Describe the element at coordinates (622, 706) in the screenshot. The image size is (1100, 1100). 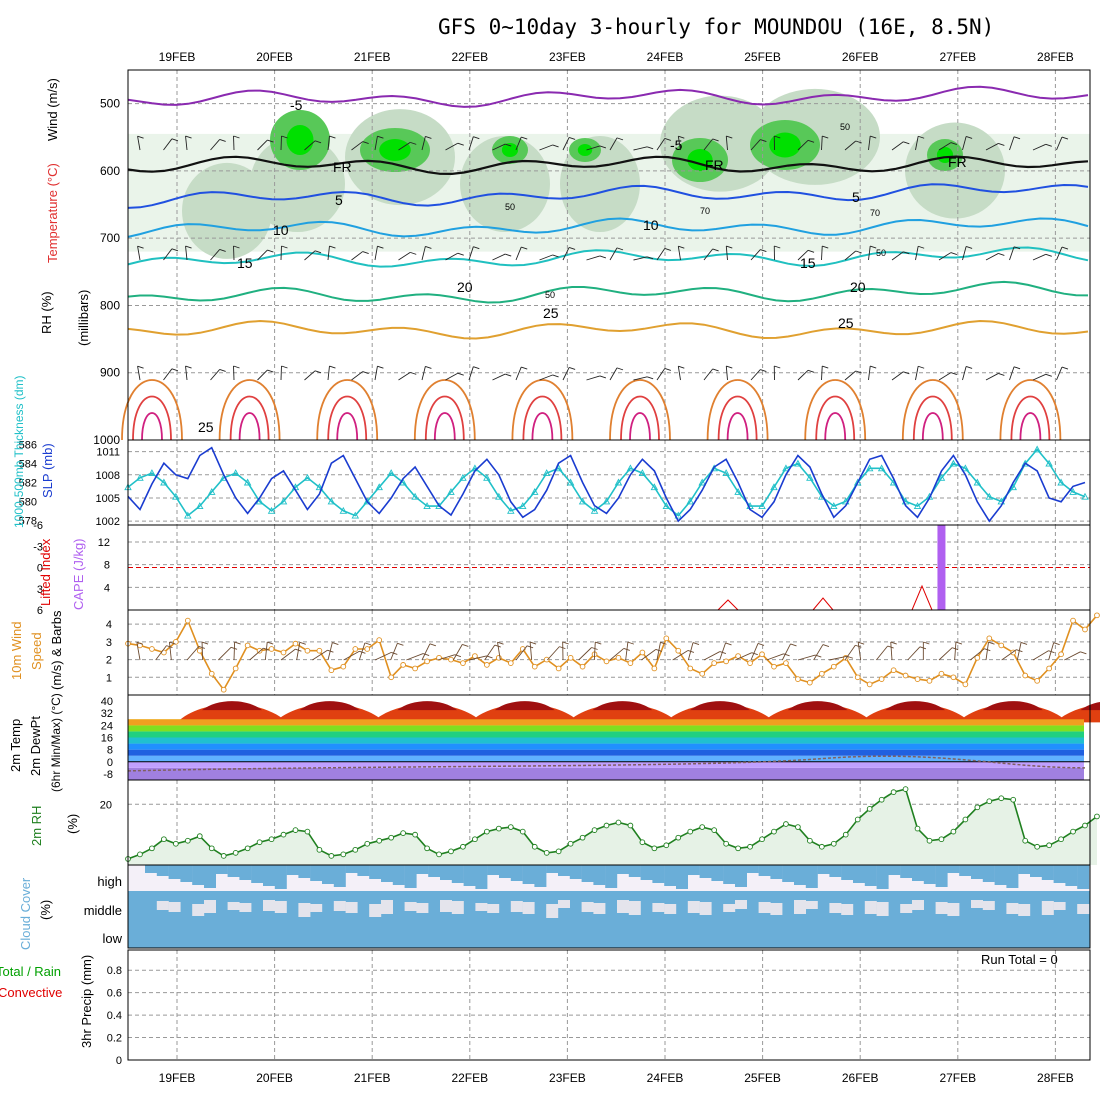
I see `temperature-daily-peak` at that location.